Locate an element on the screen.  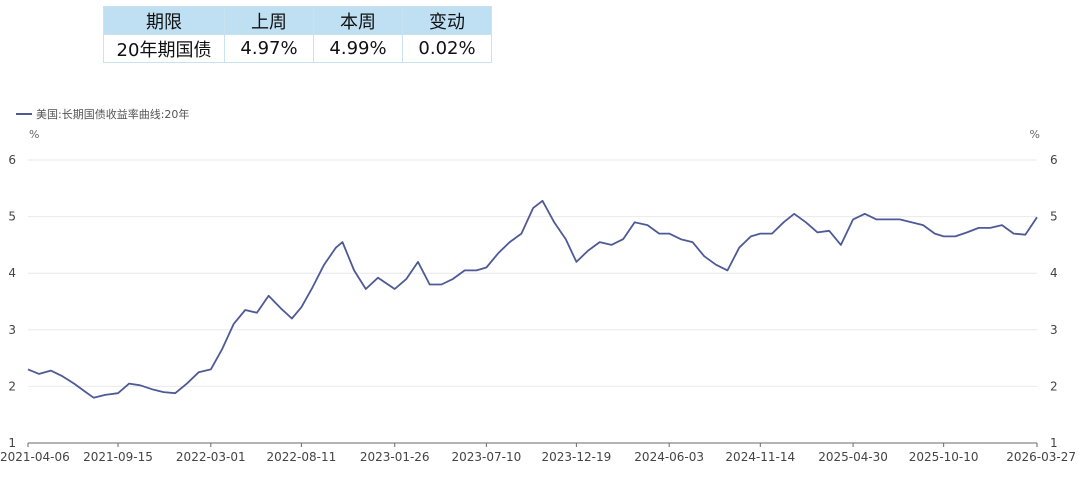
x-tick-label: 2022-08-11 is located at coordinates (301, 457).